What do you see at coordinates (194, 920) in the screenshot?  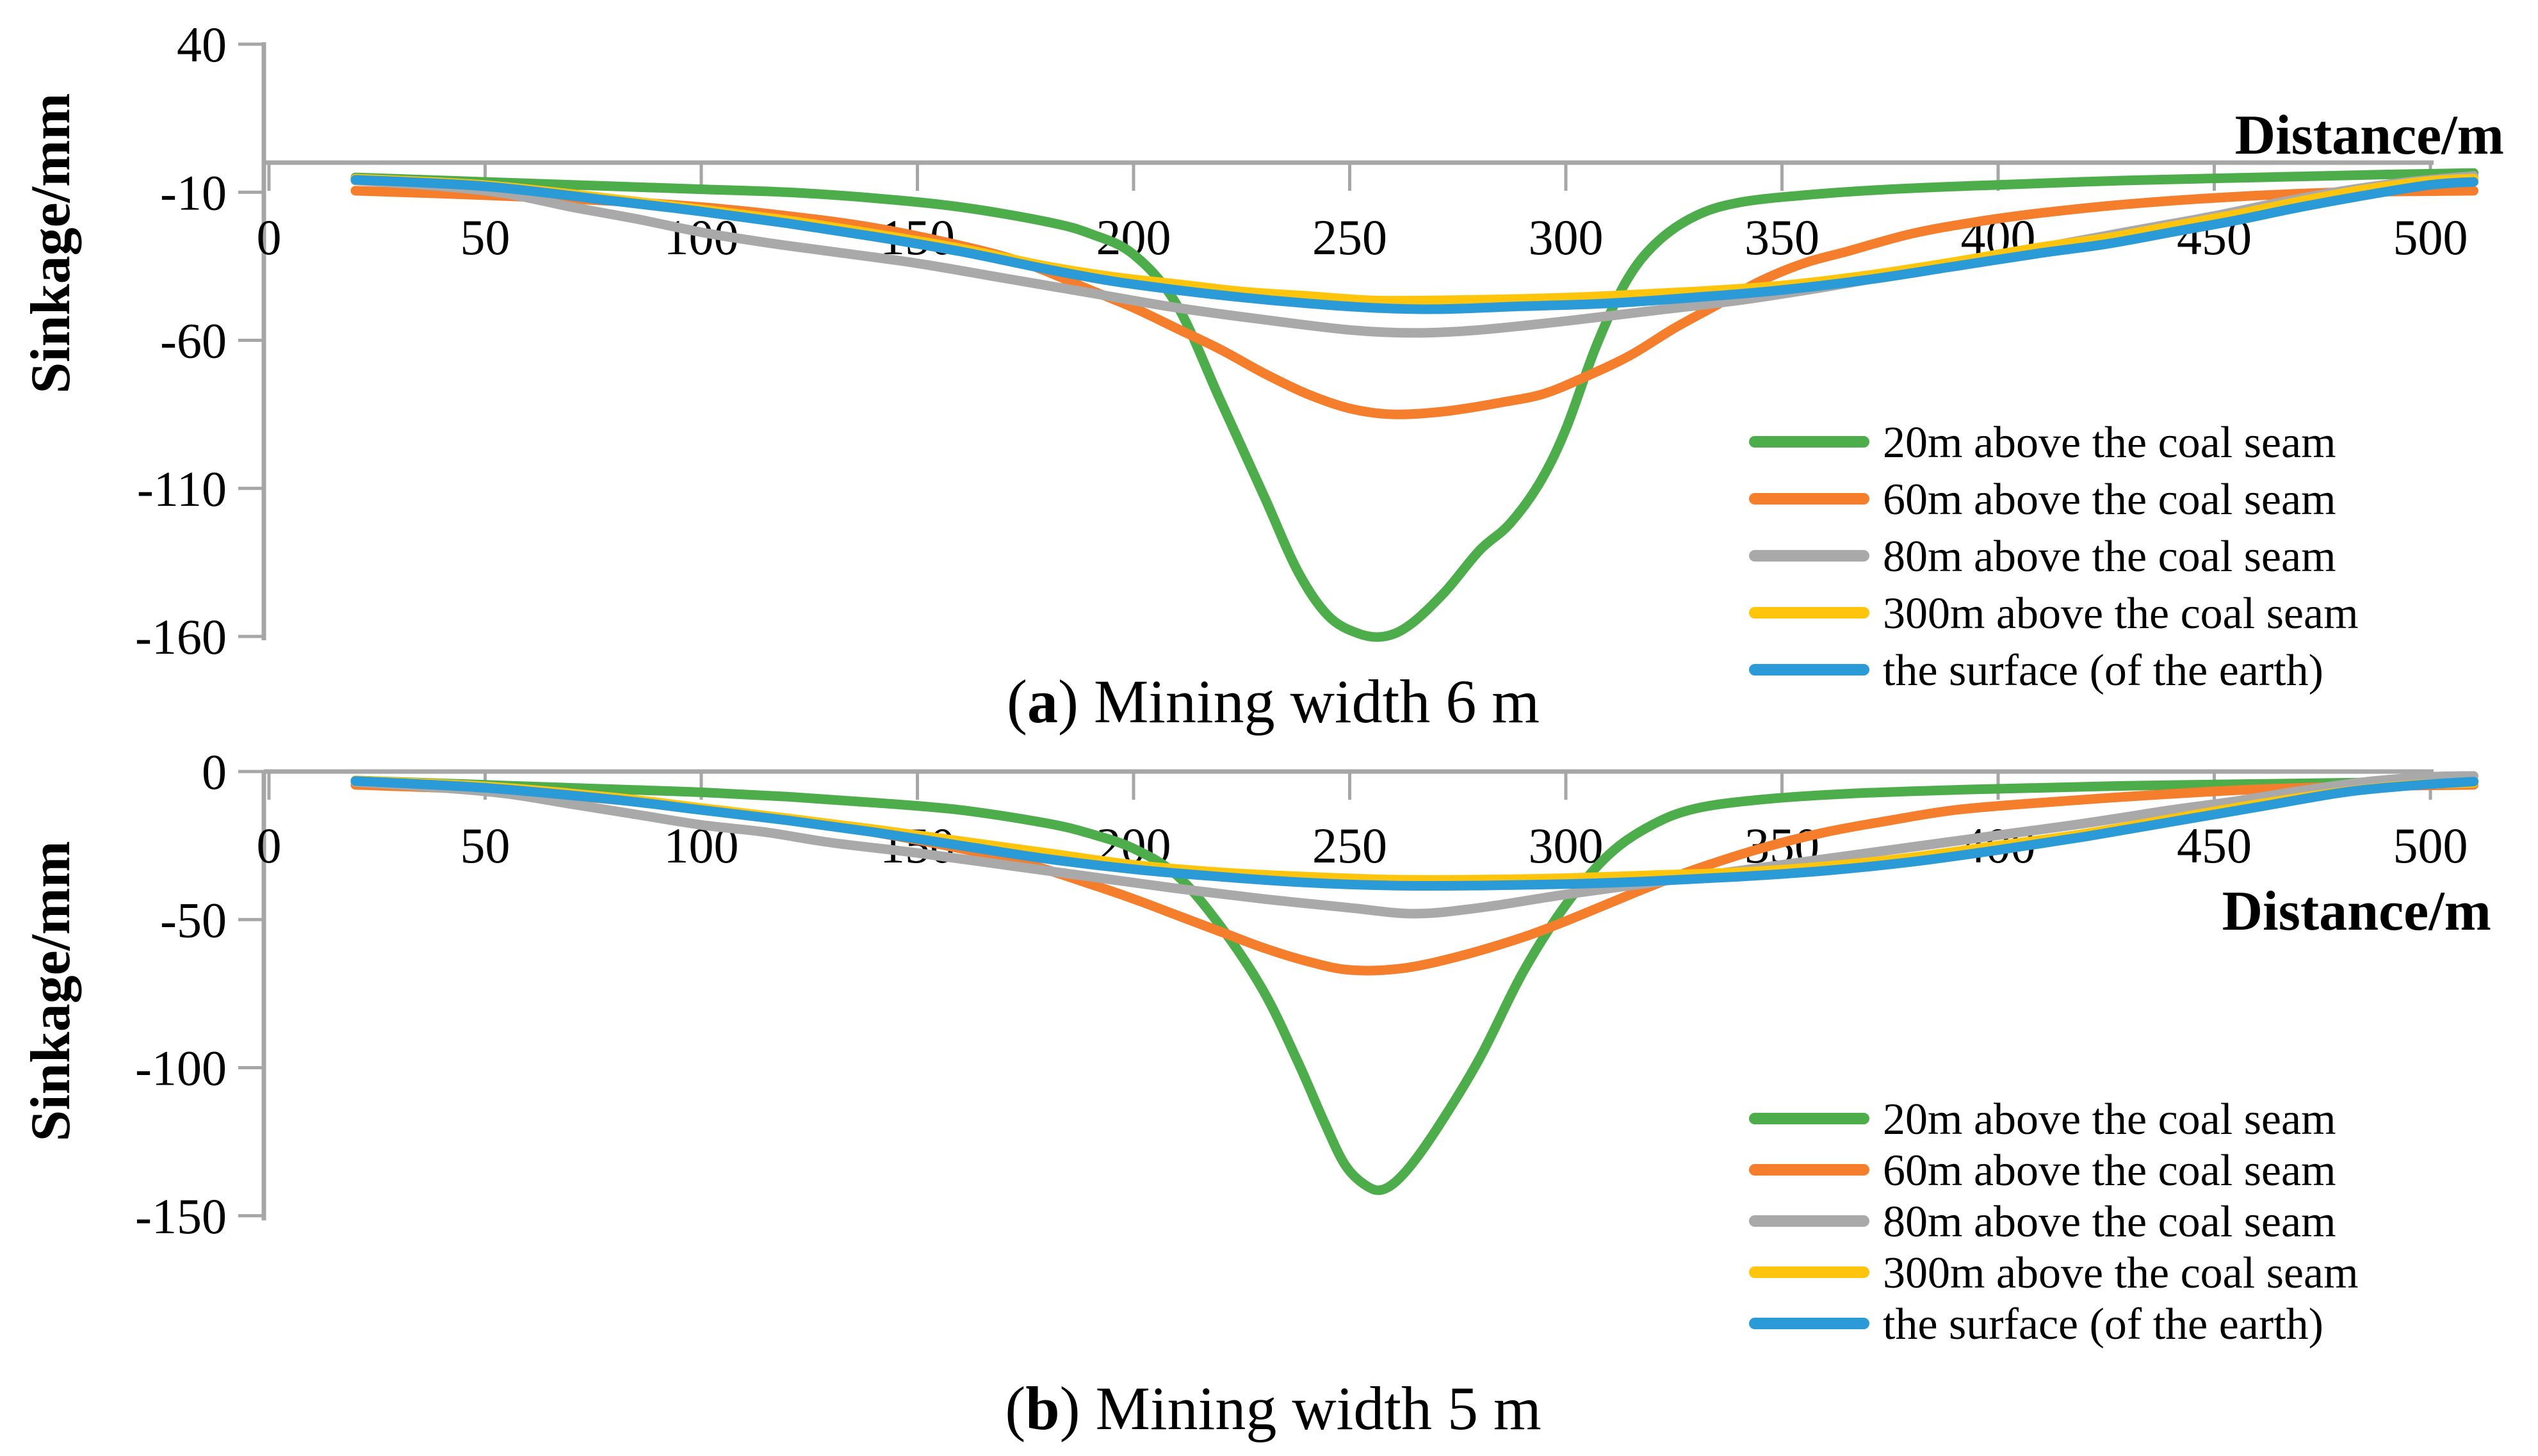 I see `y-tick-label: -50` at bounding box center [194, 920].